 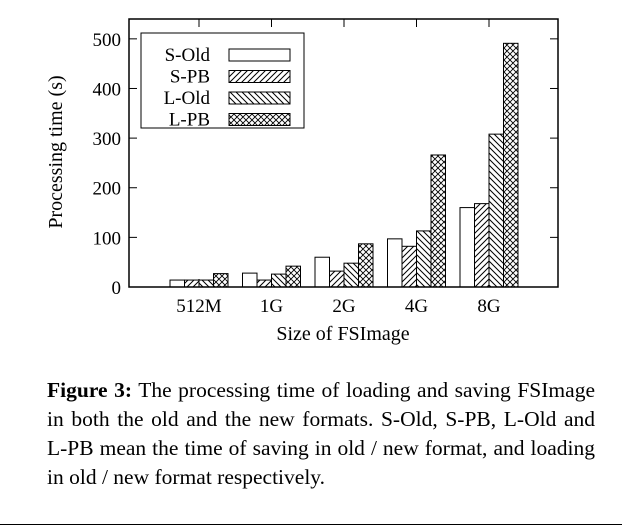 I want to click on y-tick-label: 0, so click(x=117, y=288).